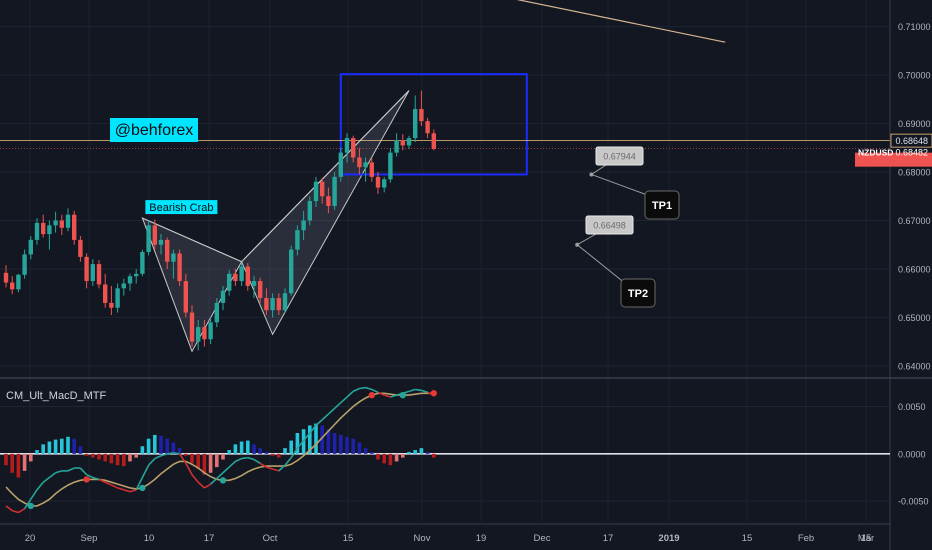  I want to click on indicator-title: CM_Ult_MacD_MTF, so click(56, 396).